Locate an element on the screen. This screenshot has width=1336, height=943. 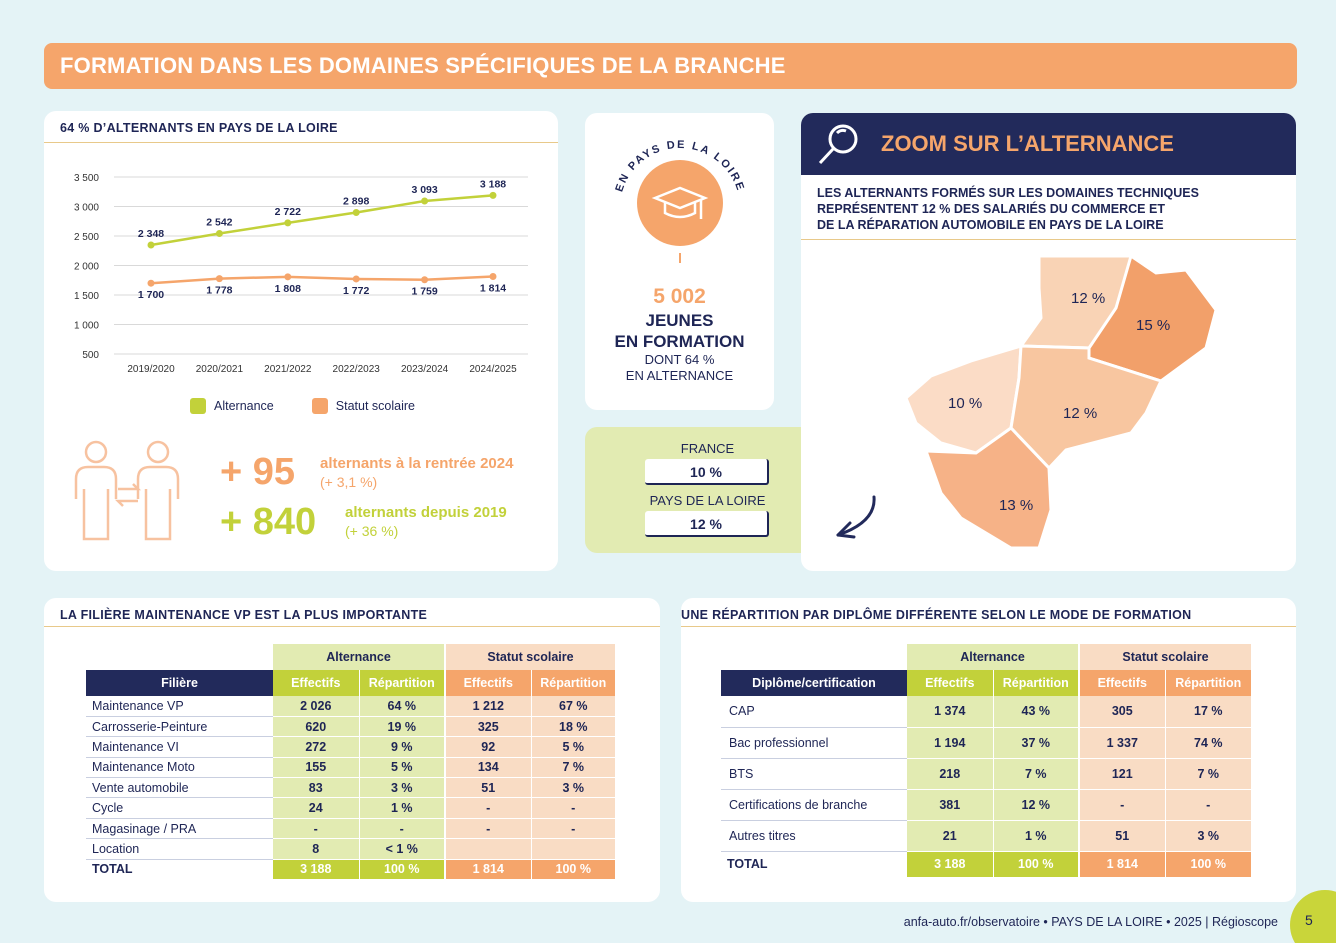
row-alt-eff: 24 is located at coordinates (316, 808).